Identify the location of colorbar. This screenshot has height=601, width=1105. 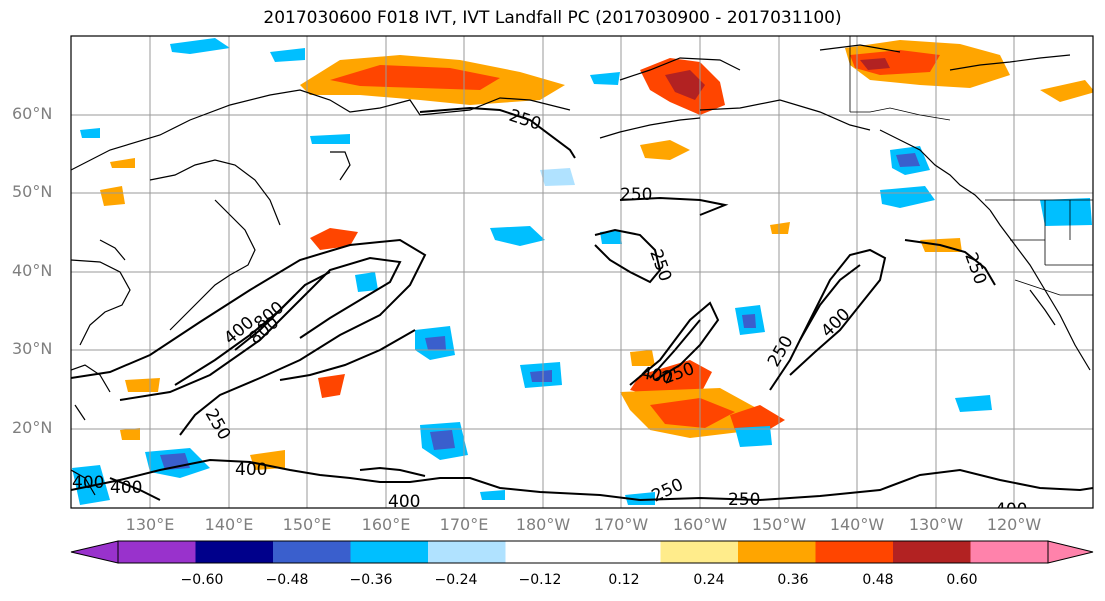
(582, 552).